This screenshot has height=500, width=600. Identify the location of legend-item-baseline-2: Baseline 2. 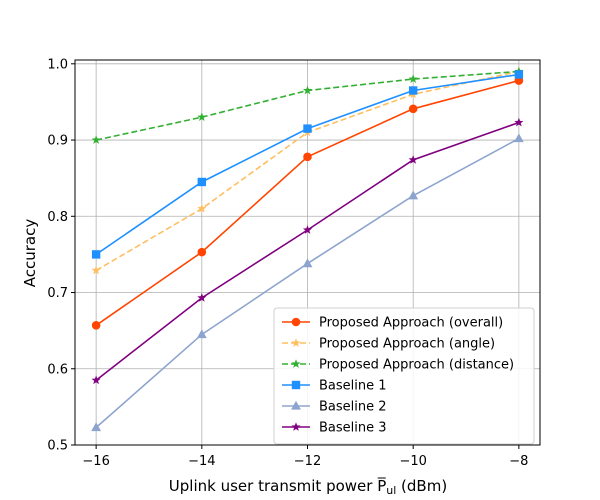
(334, 407).